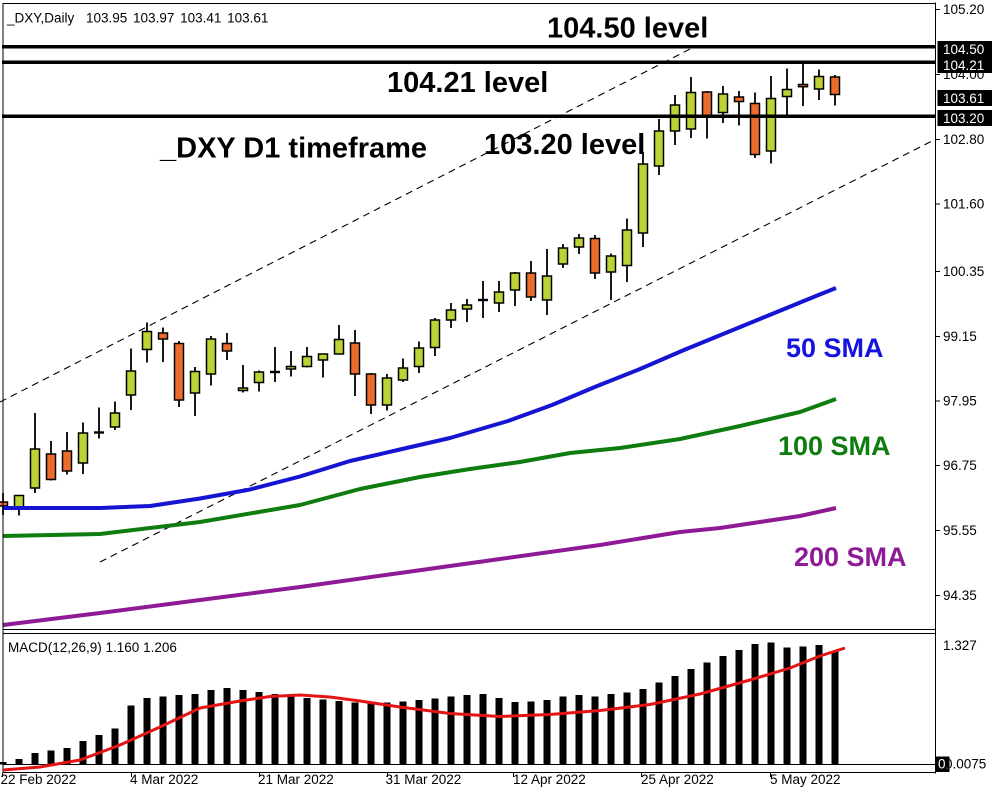 Image resolution: width=1000 pixels, height=800 pixels. I want to click on svg-text: 200 SMA, so click(850, 557).